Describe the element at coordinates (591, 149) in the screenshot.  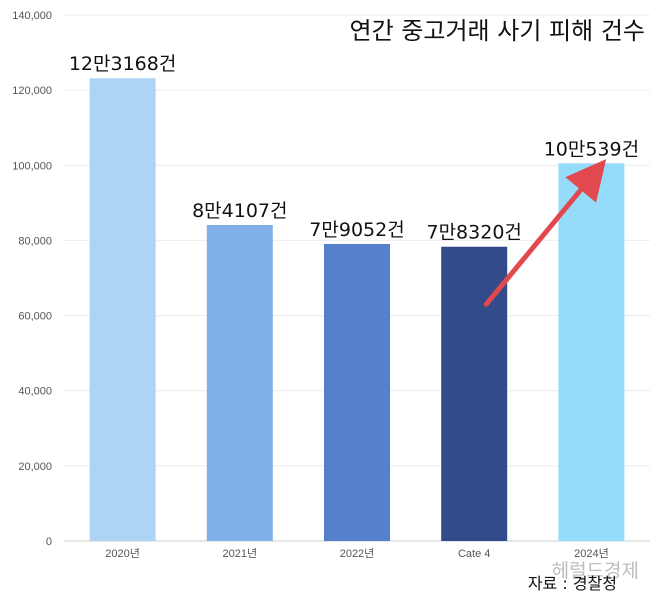
I see `data-label: 10만539건` at that location.